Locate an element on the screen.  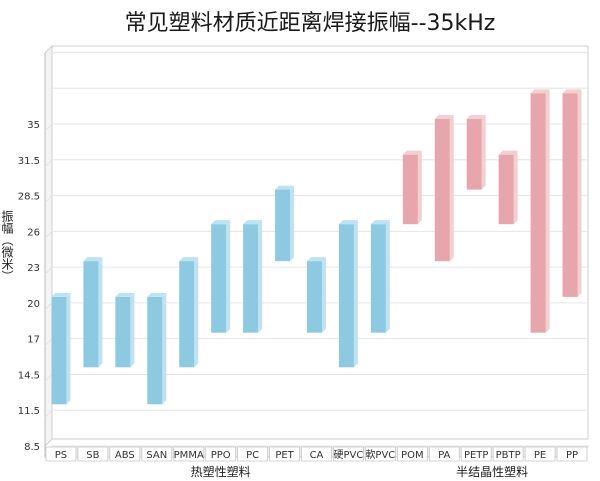
y-tick-label: 17 is located at coordinates (33, 340).